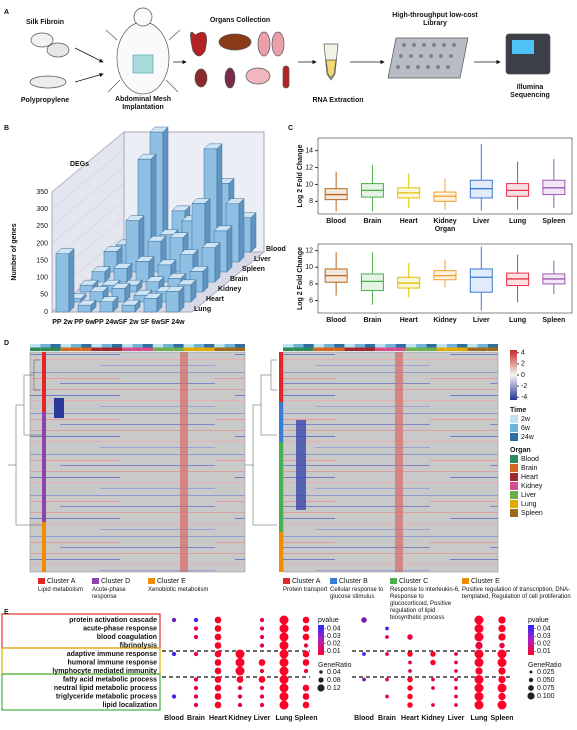  What do you see at coordinates (334, 651) in the screenshot?
I see `colorbar-label: 0.01` at bounding box center [334, 651].